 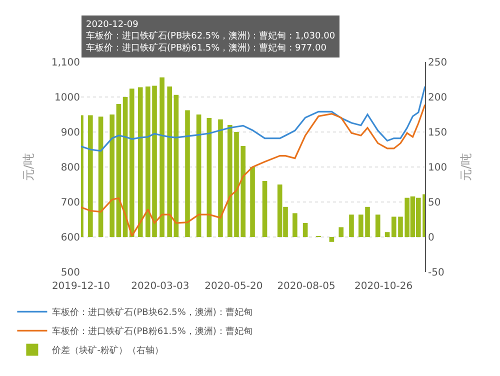 What do you see at coordinates (70, 273) in the screenshot?
I see `y-tick-label: 500` at bounding box center [70, 273].